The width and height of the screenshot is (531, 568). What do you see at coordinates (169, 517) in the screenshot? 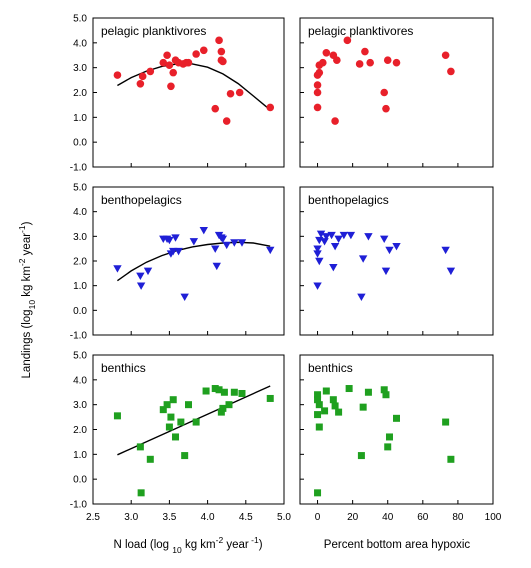
I see `x-tick-label: 3.5` at bounding box center [169, 517].